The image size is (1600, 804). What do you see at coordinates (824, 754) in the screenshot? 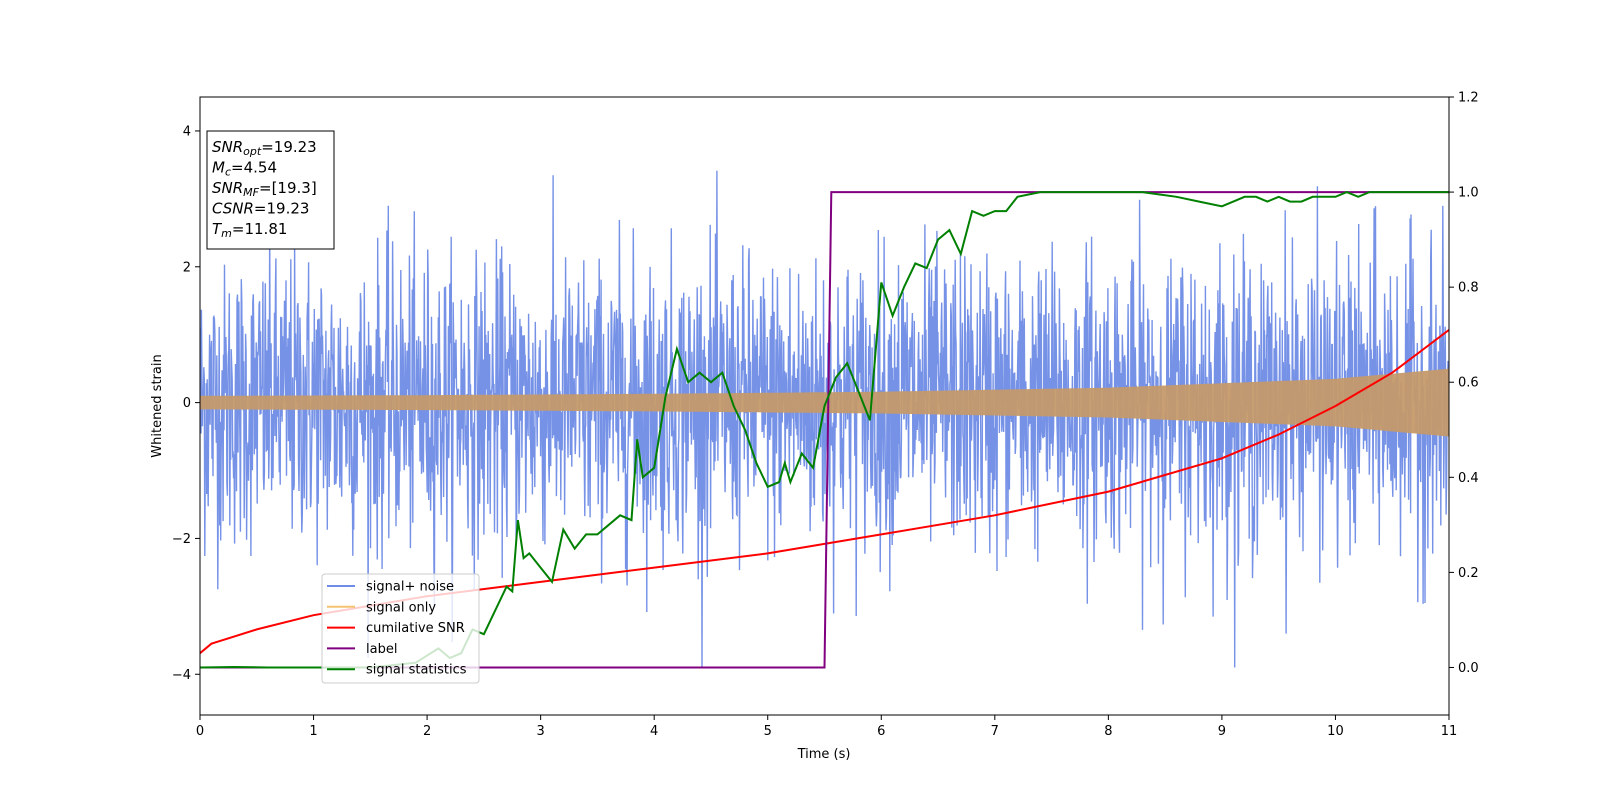
I see `x-axis-label: Time (s)` at bounding box center [824, 754].